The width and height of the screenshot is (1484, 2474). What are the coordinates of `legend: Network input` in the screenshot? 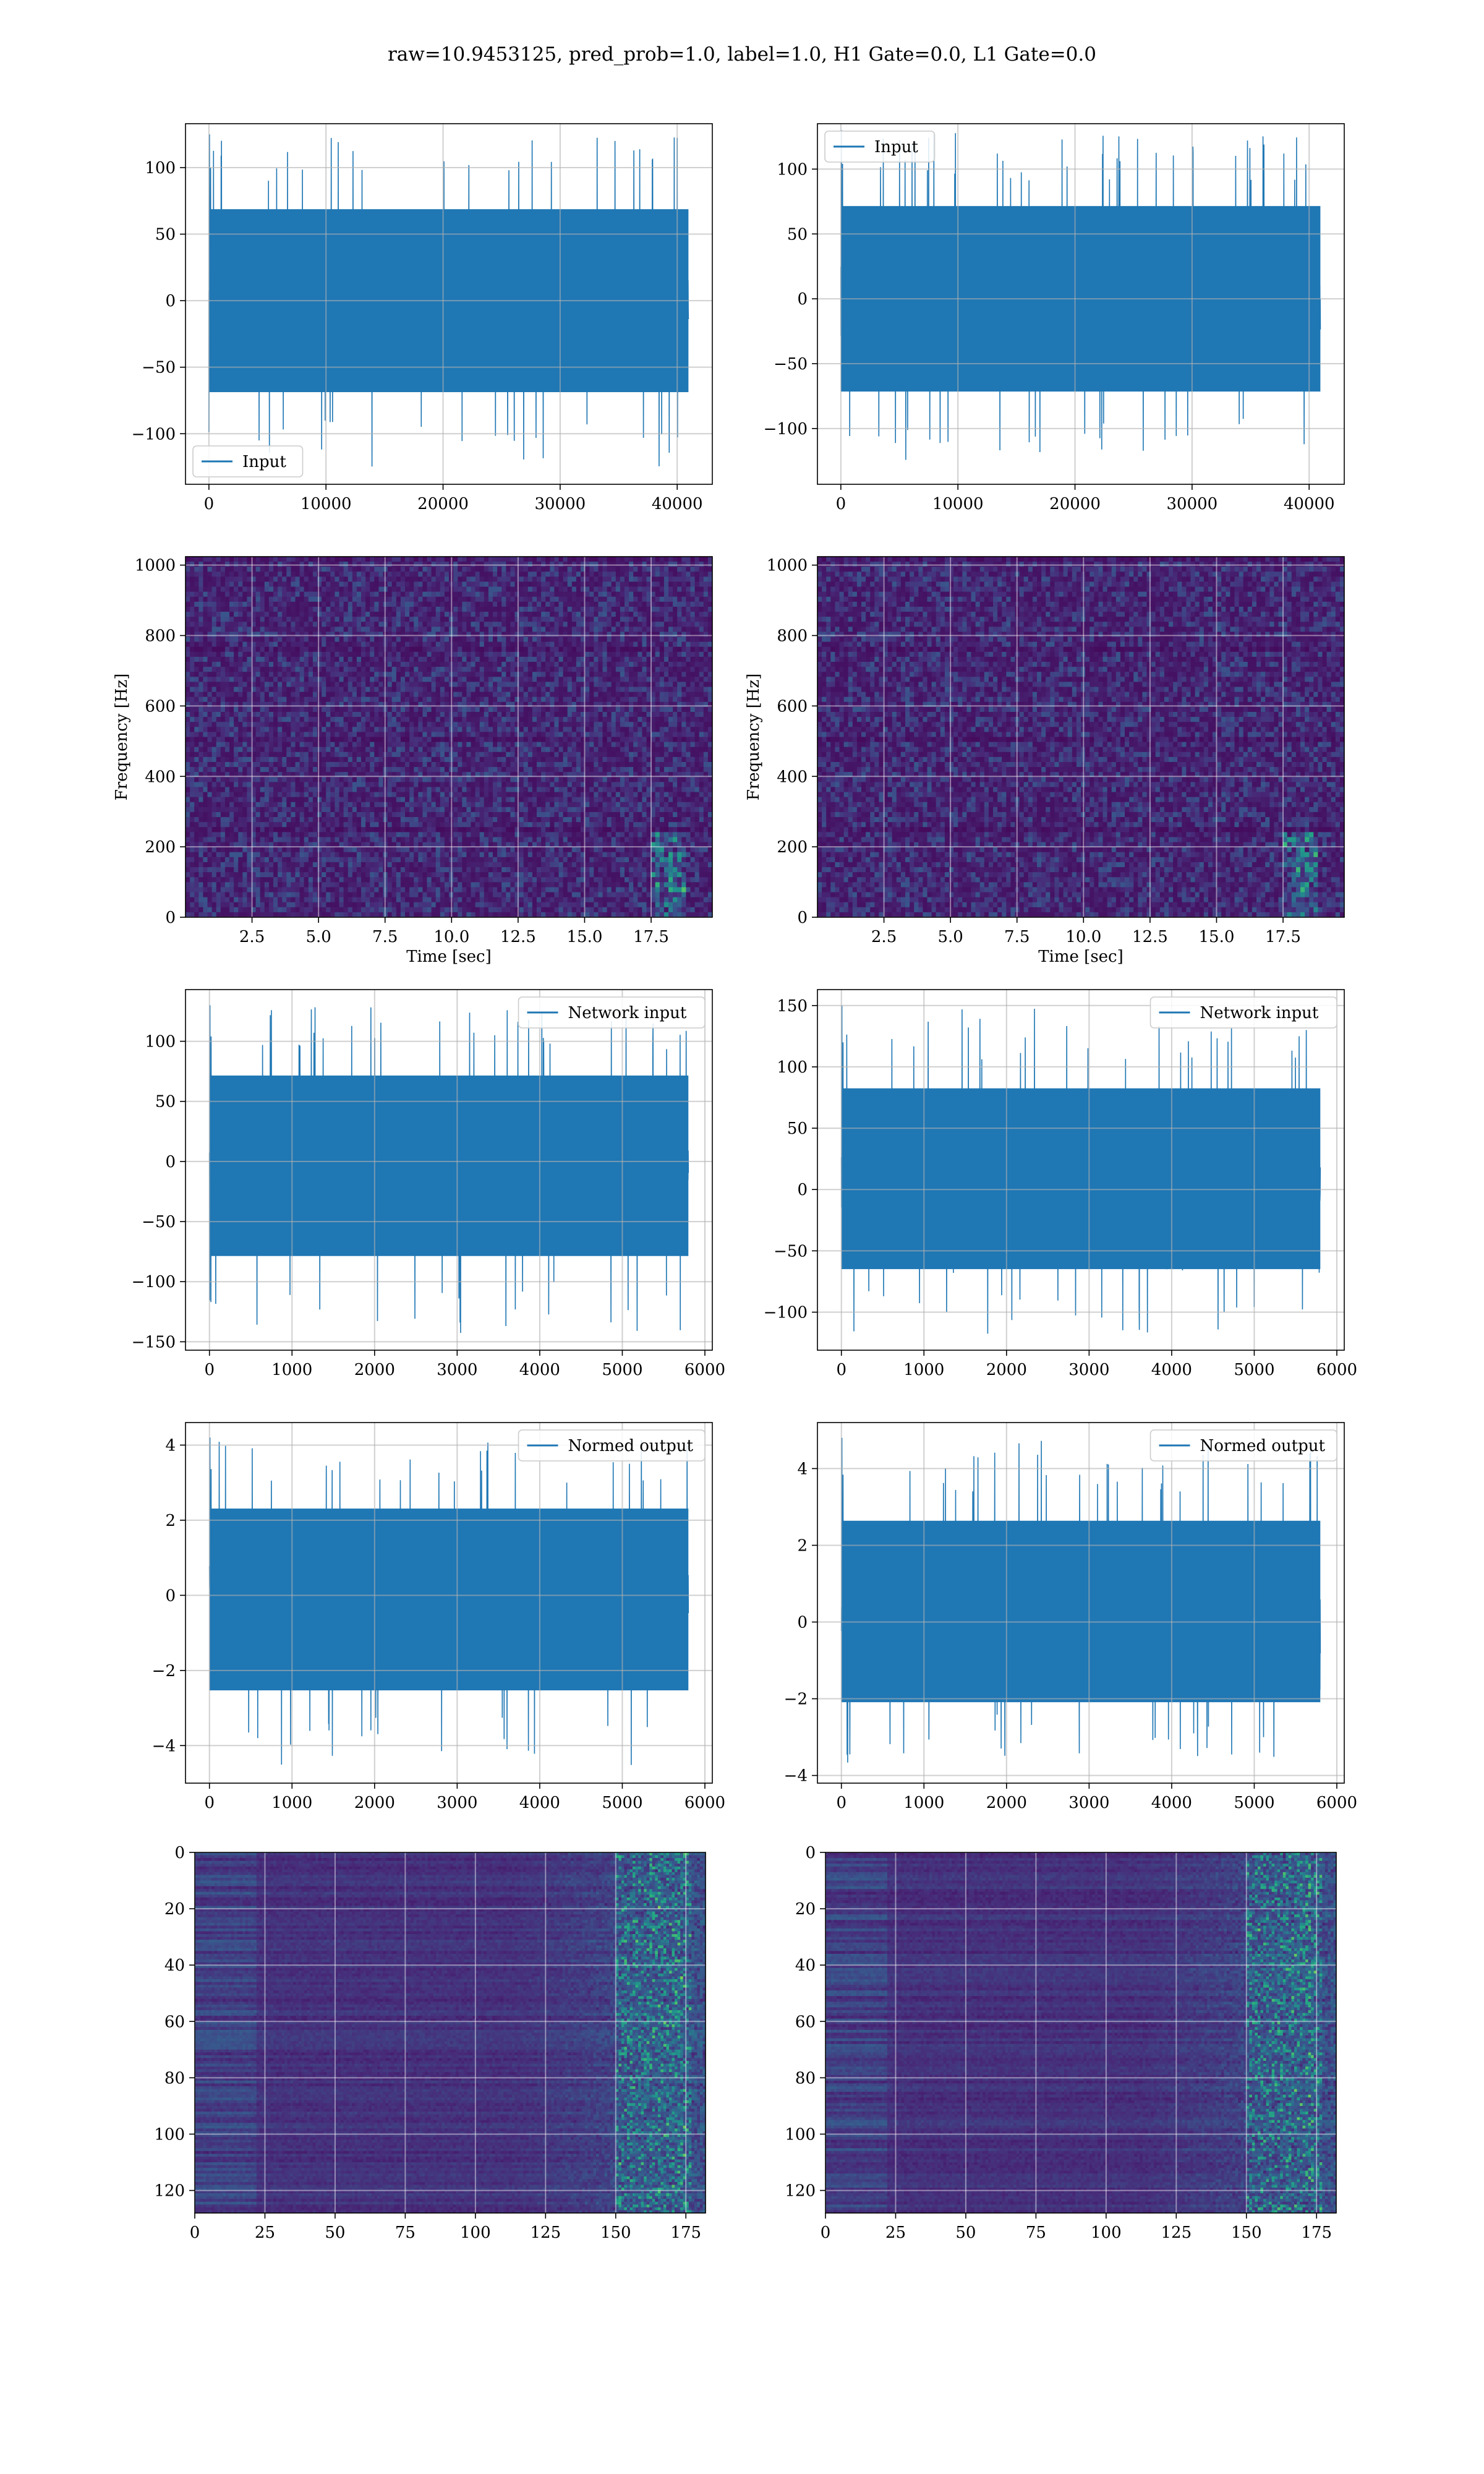 It's located at (1244, 1013).